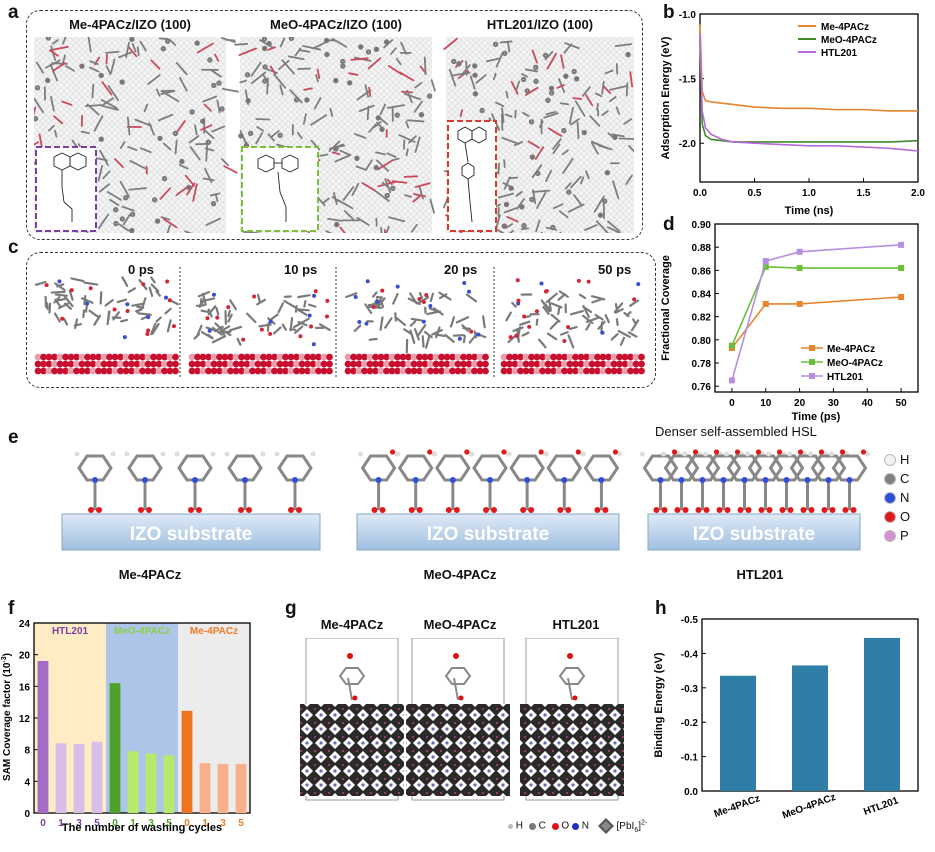 This screenshot has height=852, width=935. What do you see at coordinates (700, 193) in the screenshot?
I see `x-tick-label: 0.0` at bounding box center [700, 193].